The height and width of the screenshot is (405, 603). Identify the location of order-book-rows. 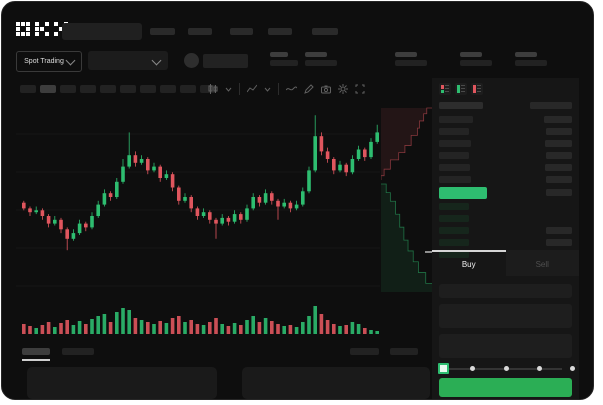
(505, 180).